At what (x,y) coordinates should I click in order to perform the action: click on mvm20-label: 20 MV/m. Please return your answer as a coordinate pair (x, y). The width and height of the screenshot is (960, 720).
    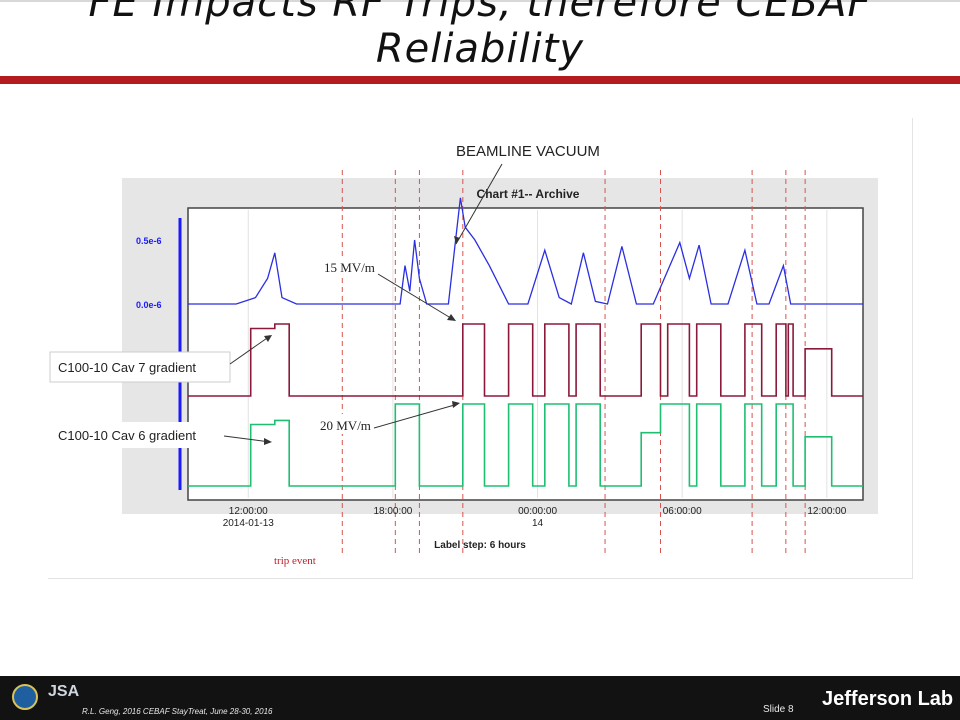
    Looking at the image, I should click on (345, 425).